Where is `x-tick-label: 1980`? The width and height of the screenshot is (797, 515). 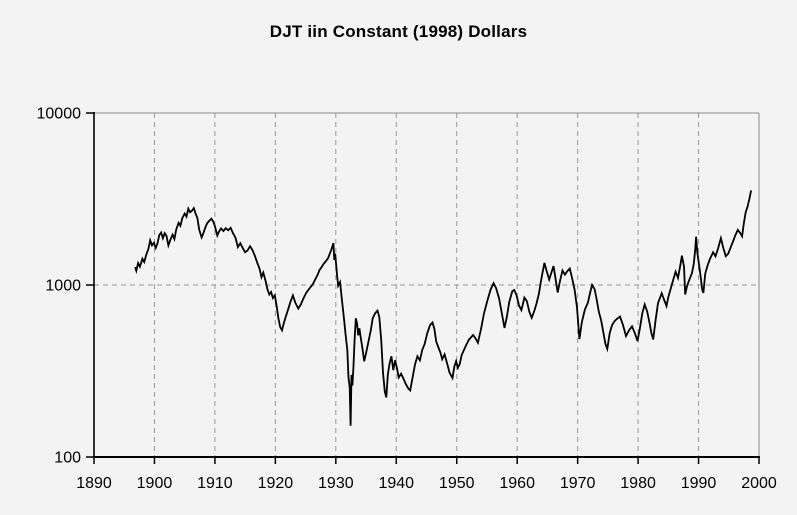 x-tick-label: 1980 is located at coordinates (638, 483).